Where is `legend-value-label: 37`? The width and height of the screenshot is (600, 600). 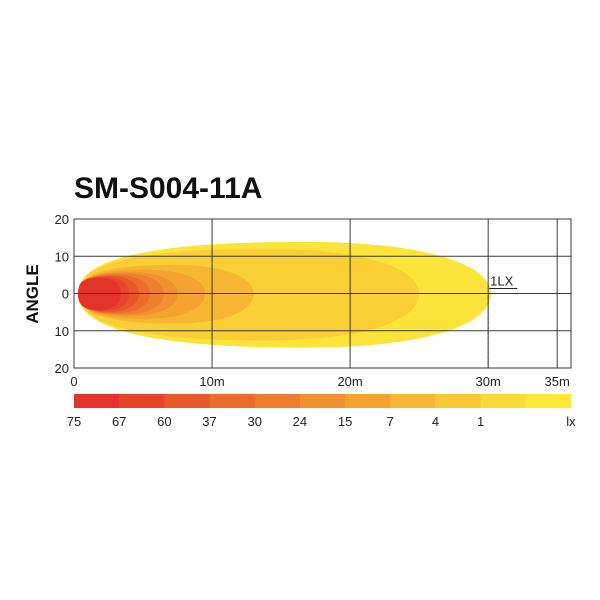 legend-value-label: 37 is located at coordinates (209, 421).